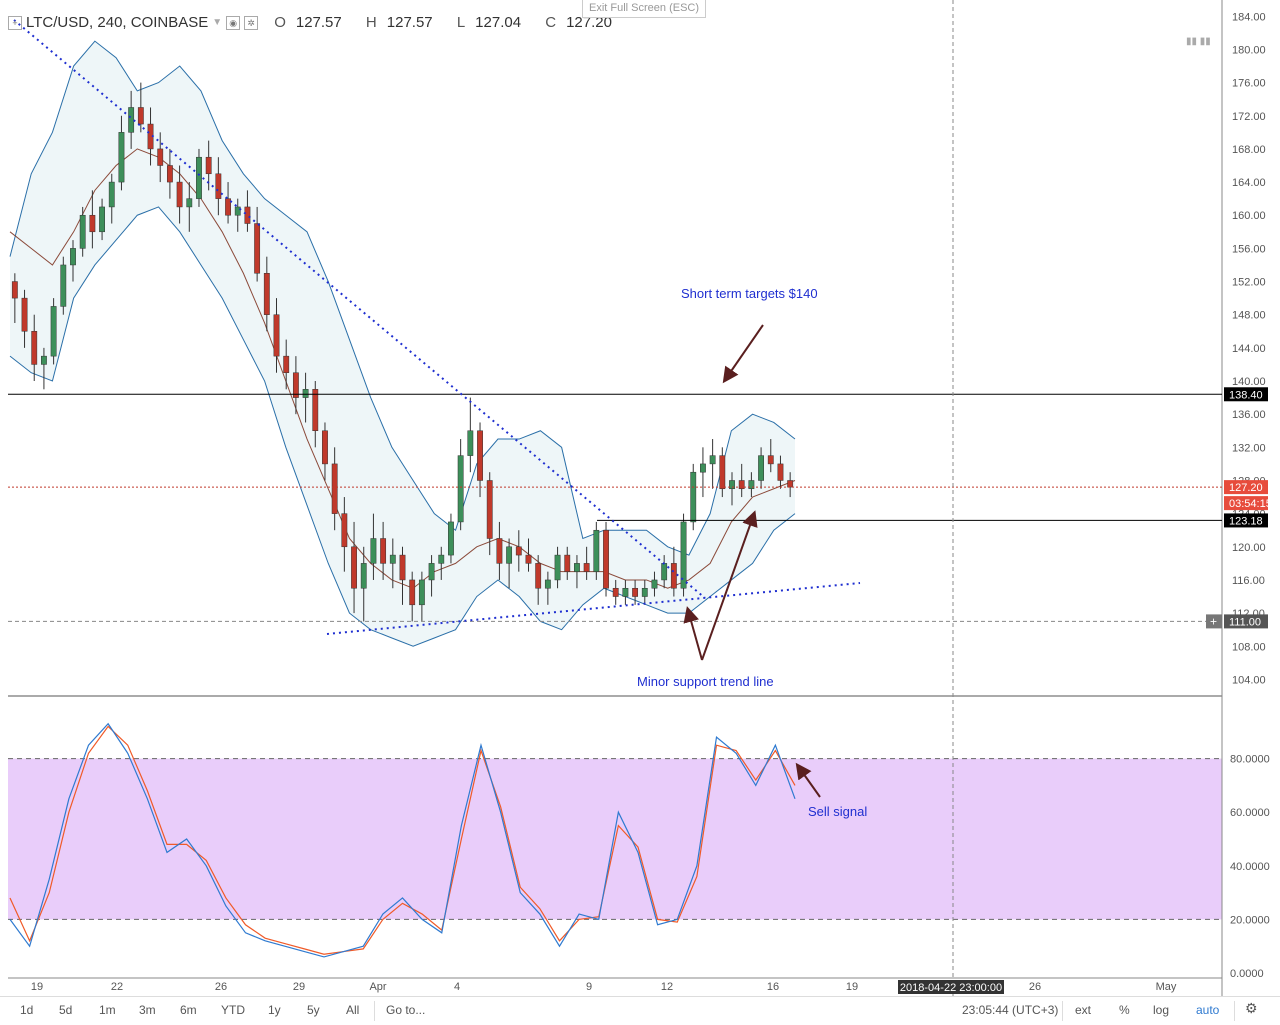  What do you see at coordinates (1249, 84) in the screenshot?
I see `price-tick-label: 176.00` at bounding box center [1249, 84].